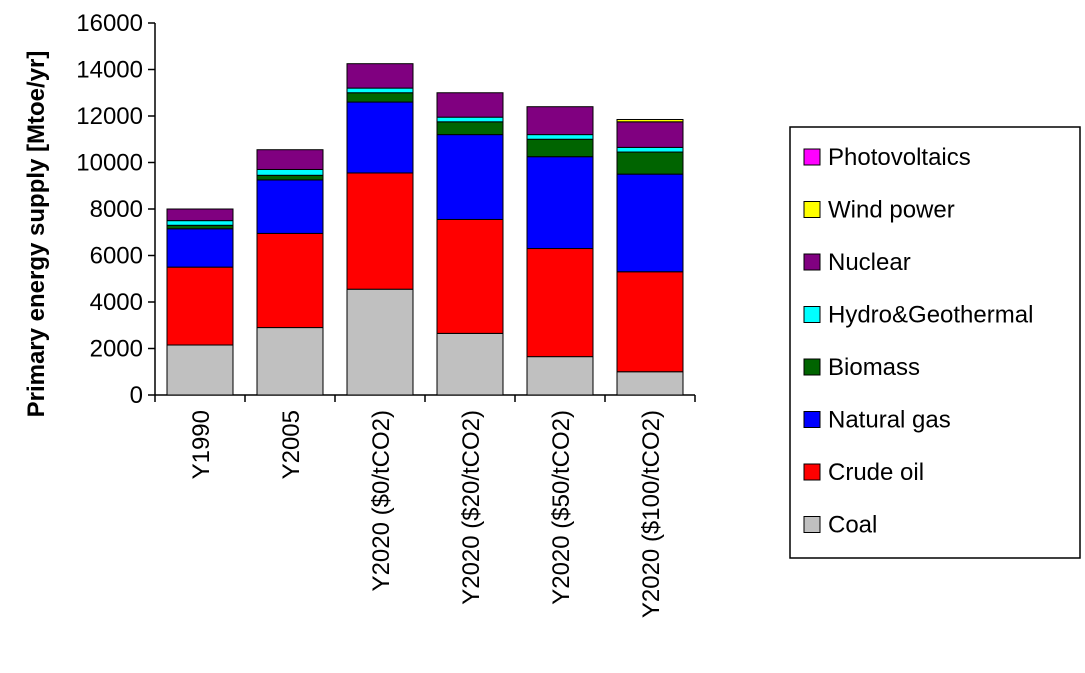  Describe the element at coordinates (116, 302) in the screenshot. I see `y-tick-label: 4000` at that location.